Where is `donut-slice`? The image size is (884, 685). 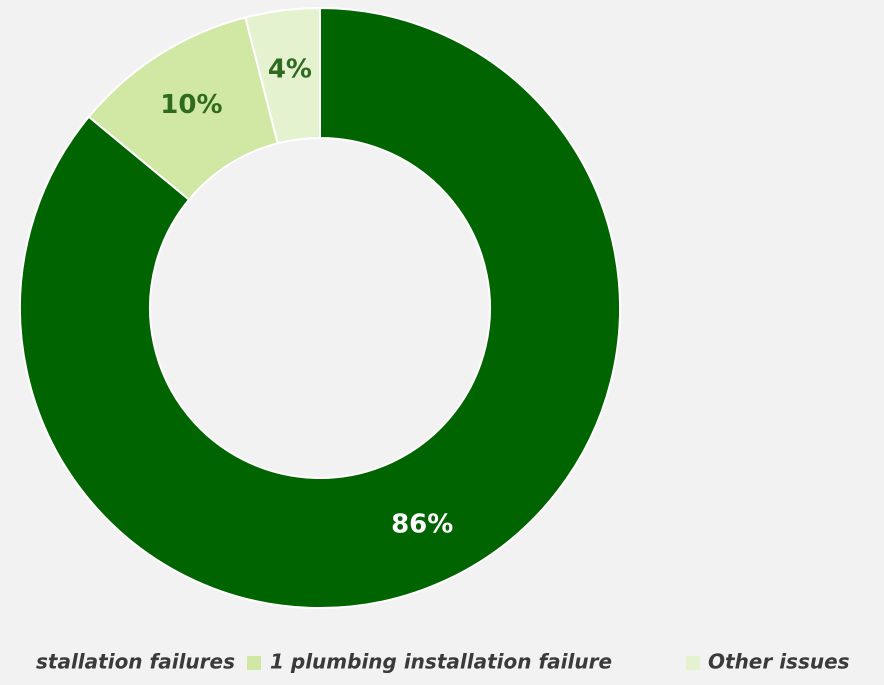 donut-slice is located at coordinates (282, 75).